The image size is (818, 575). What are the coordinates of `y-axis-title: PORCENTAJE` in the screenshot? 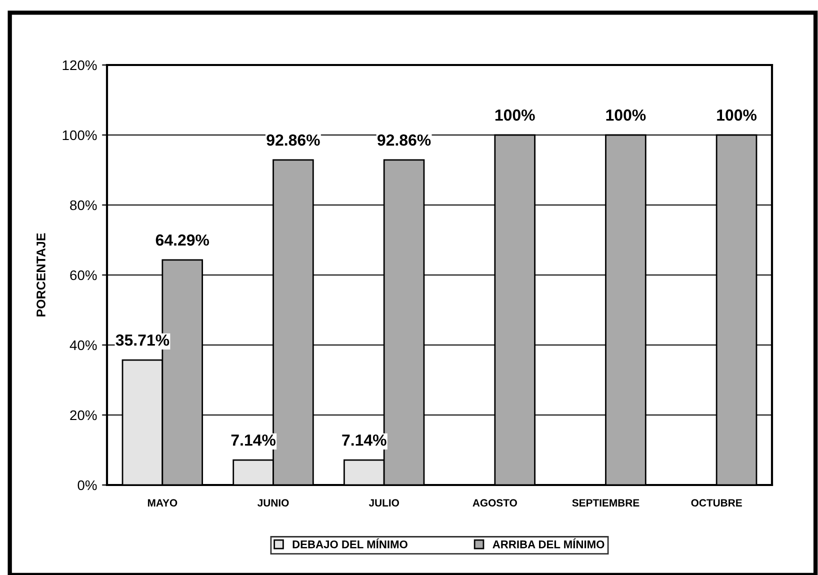 It's located at (41, 274).